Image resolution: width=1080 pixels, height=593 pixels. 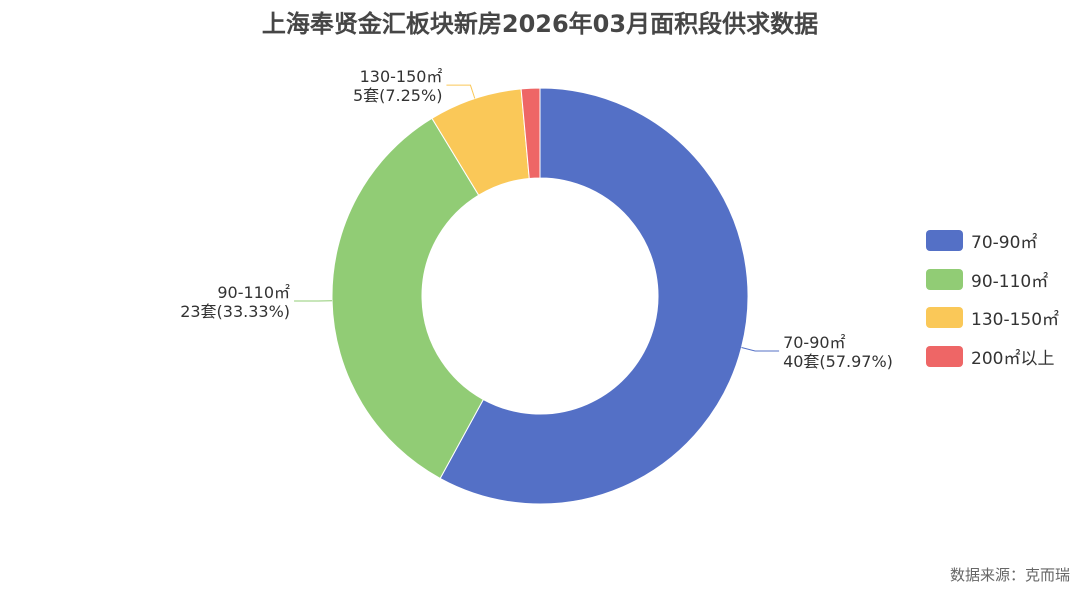 I want to click on slice-label-value: 40套(57.97%), so click(x=838, y=361).